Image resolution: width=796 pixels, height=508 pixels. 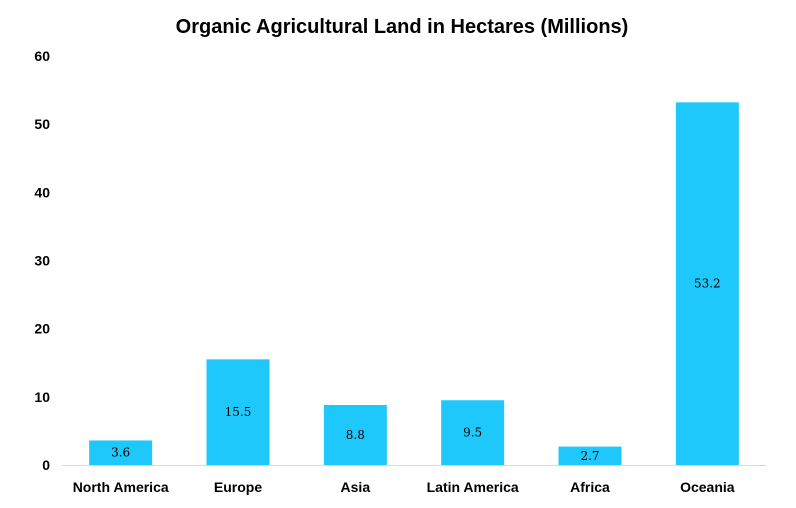 I want to click on x-tick-label: Asia, so click(x=356, y=487).